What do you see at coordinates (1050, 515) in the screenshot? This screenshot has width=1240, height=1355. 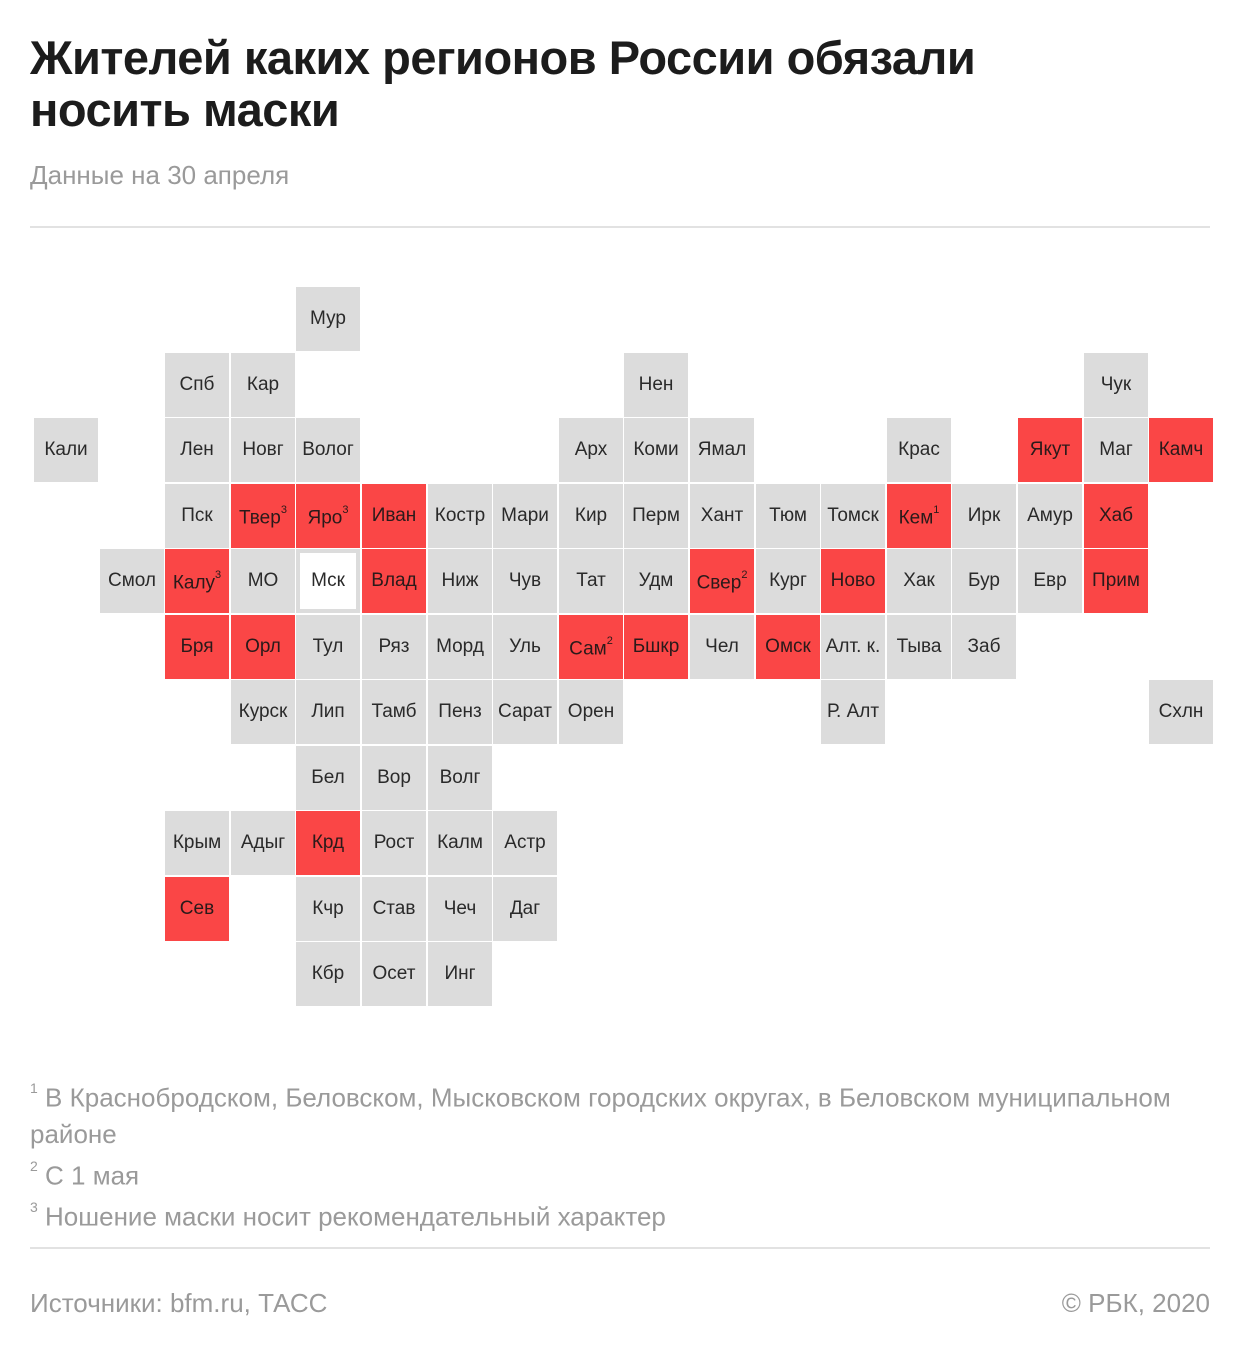 I see `region-label: Амур` at bounding box center [1050, 515].